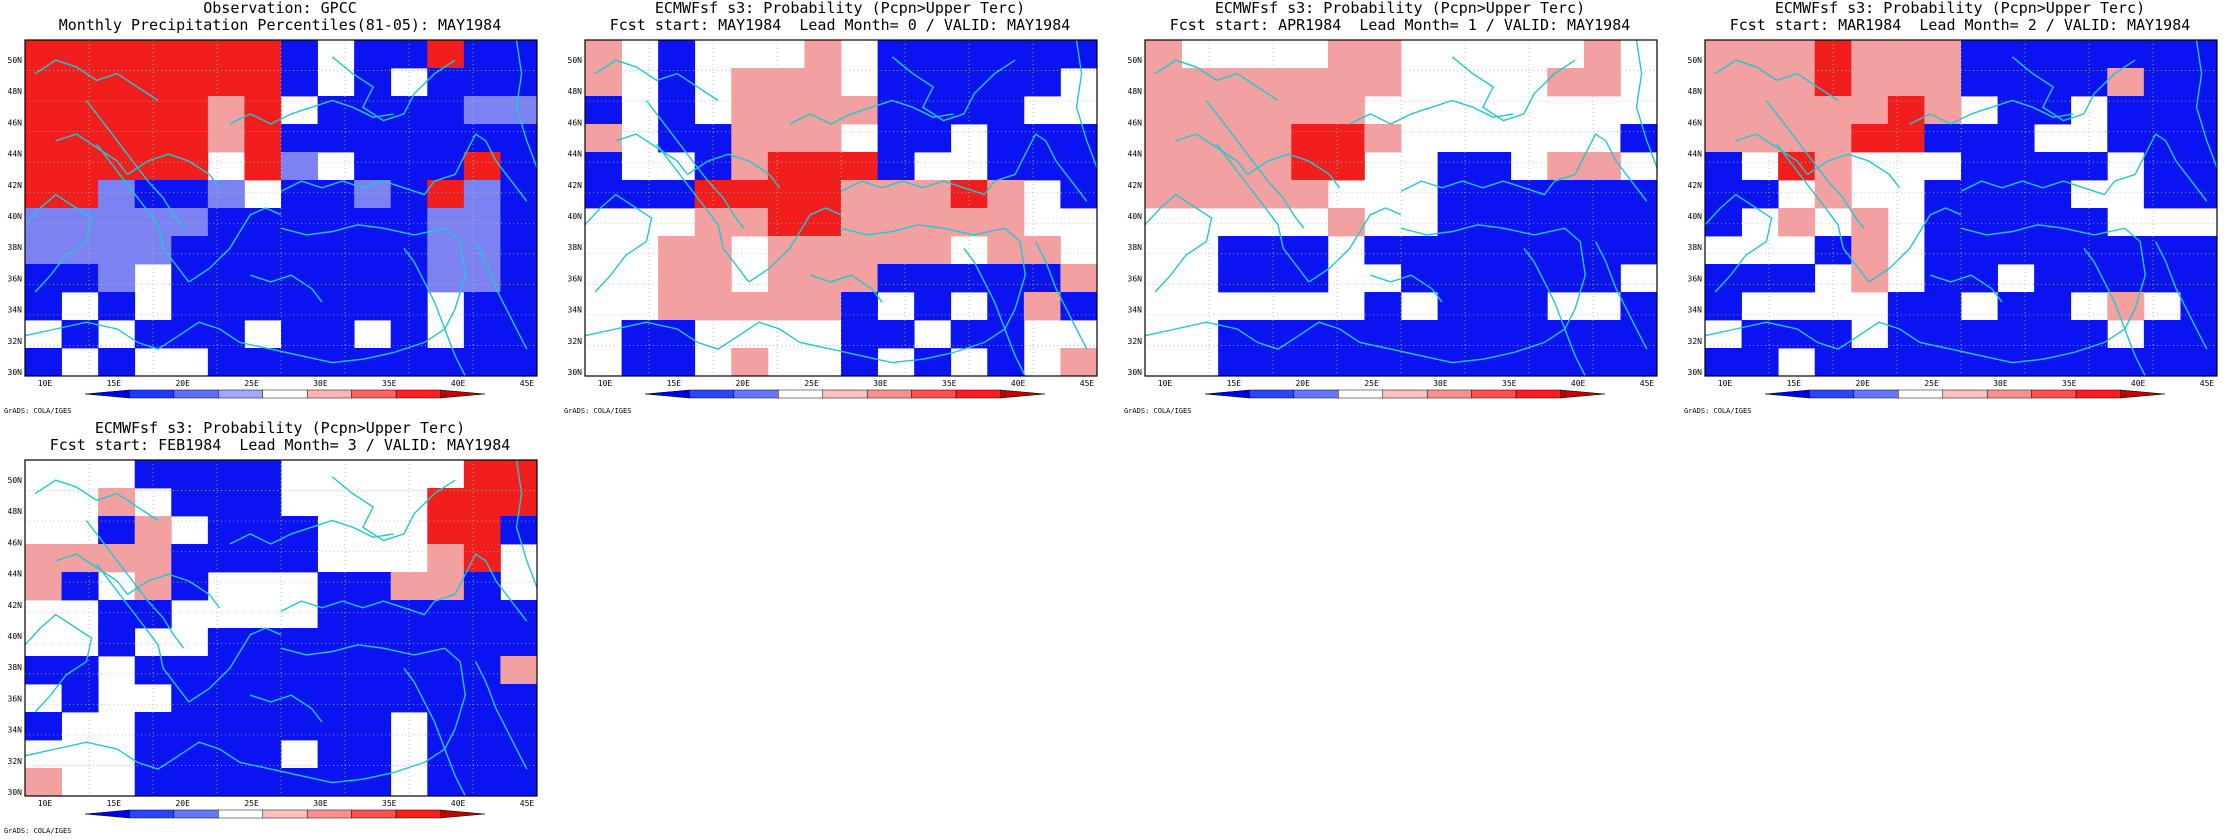  I want to click on colorbar-label: 80, so click(1516, 399).